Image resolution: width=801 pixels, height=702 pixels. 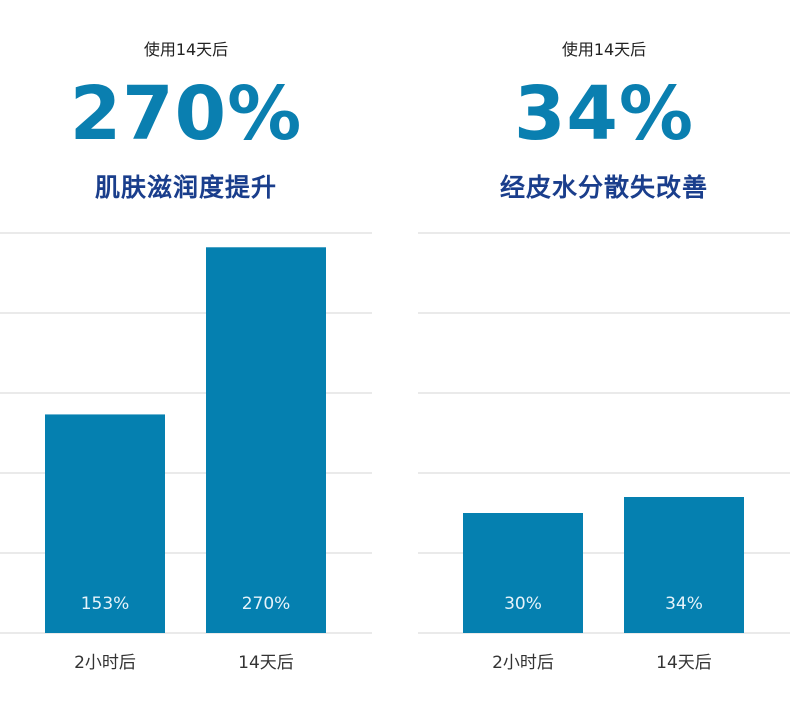 What do you see at coordinates (186, 114) in the screenshot?
I see `big-stat-value: 270%` at bounding box center [186, 114].